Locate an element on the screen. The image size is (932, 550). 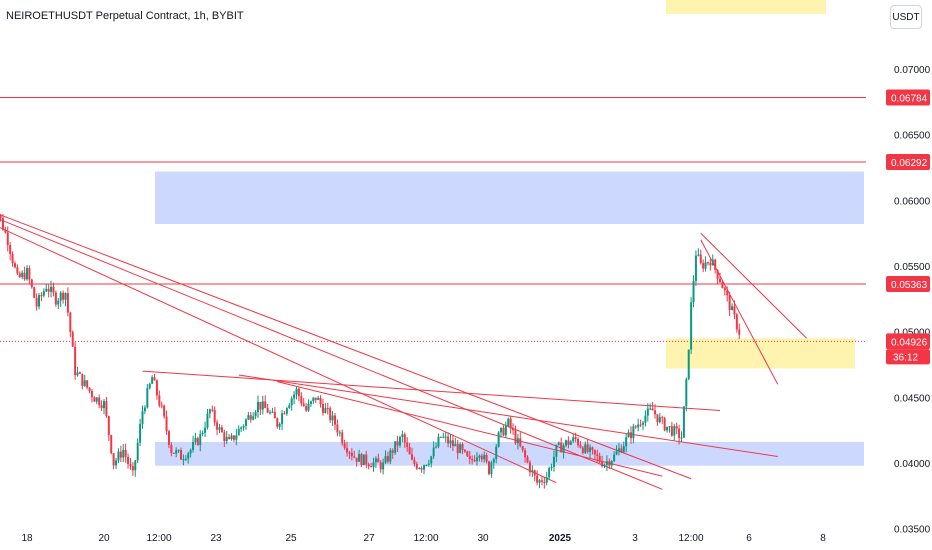
currency-button: USDT is located at coordinates (906, 17).